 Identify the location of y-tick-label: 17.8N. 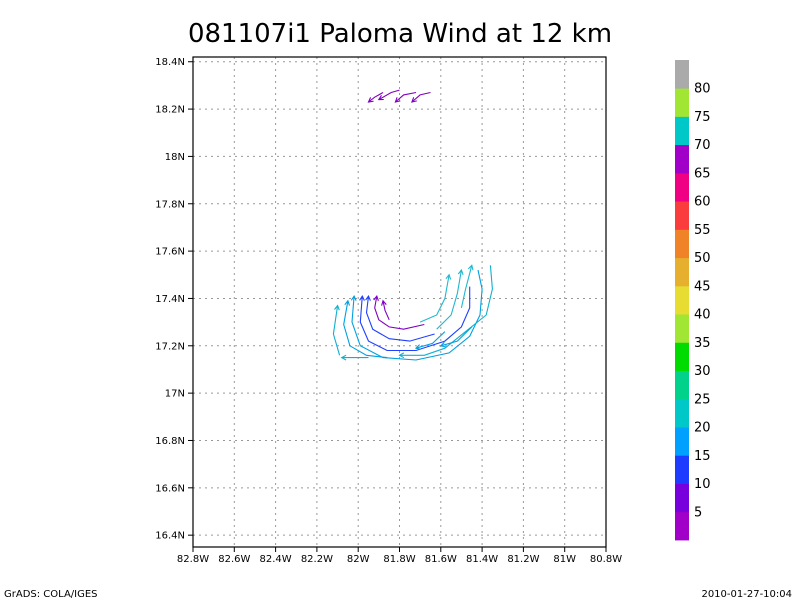
(170, 204).